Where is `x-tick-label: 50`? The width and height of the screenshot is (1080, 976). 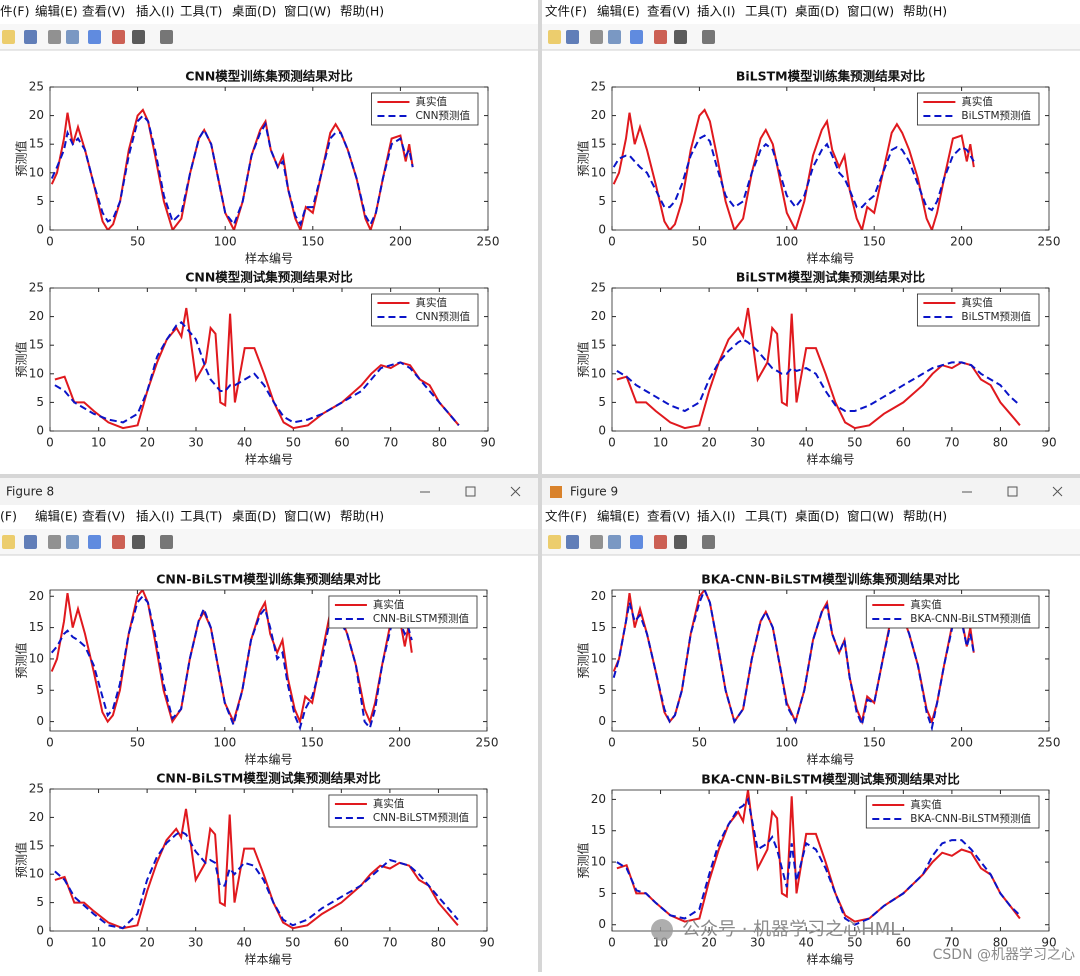
x-tick-label: 50 is located at coordinates (699, 242).